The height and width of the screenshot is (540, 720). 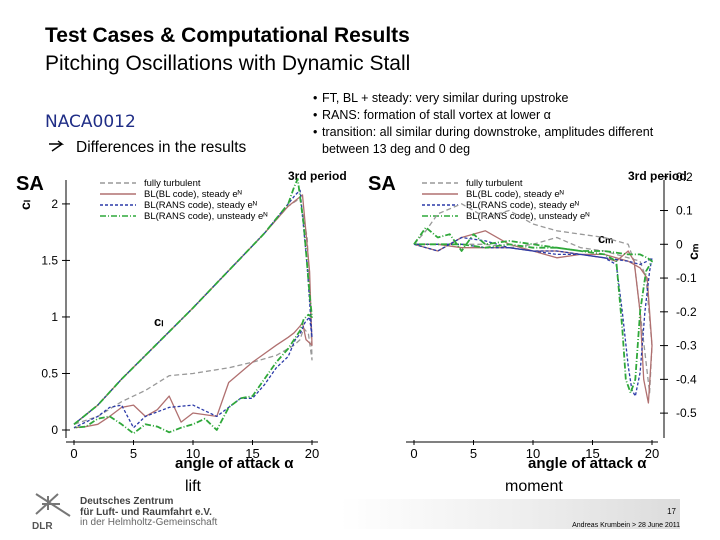 I want to click on moment-caption: moment, so click(x=534, y=486).